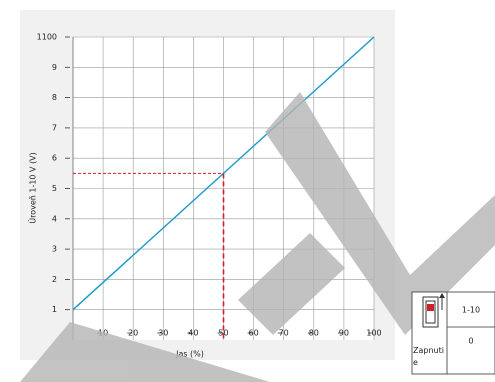 This screenshot has height=382, width=495. I want to click on x-tick-label: 70, so click(284, 333).